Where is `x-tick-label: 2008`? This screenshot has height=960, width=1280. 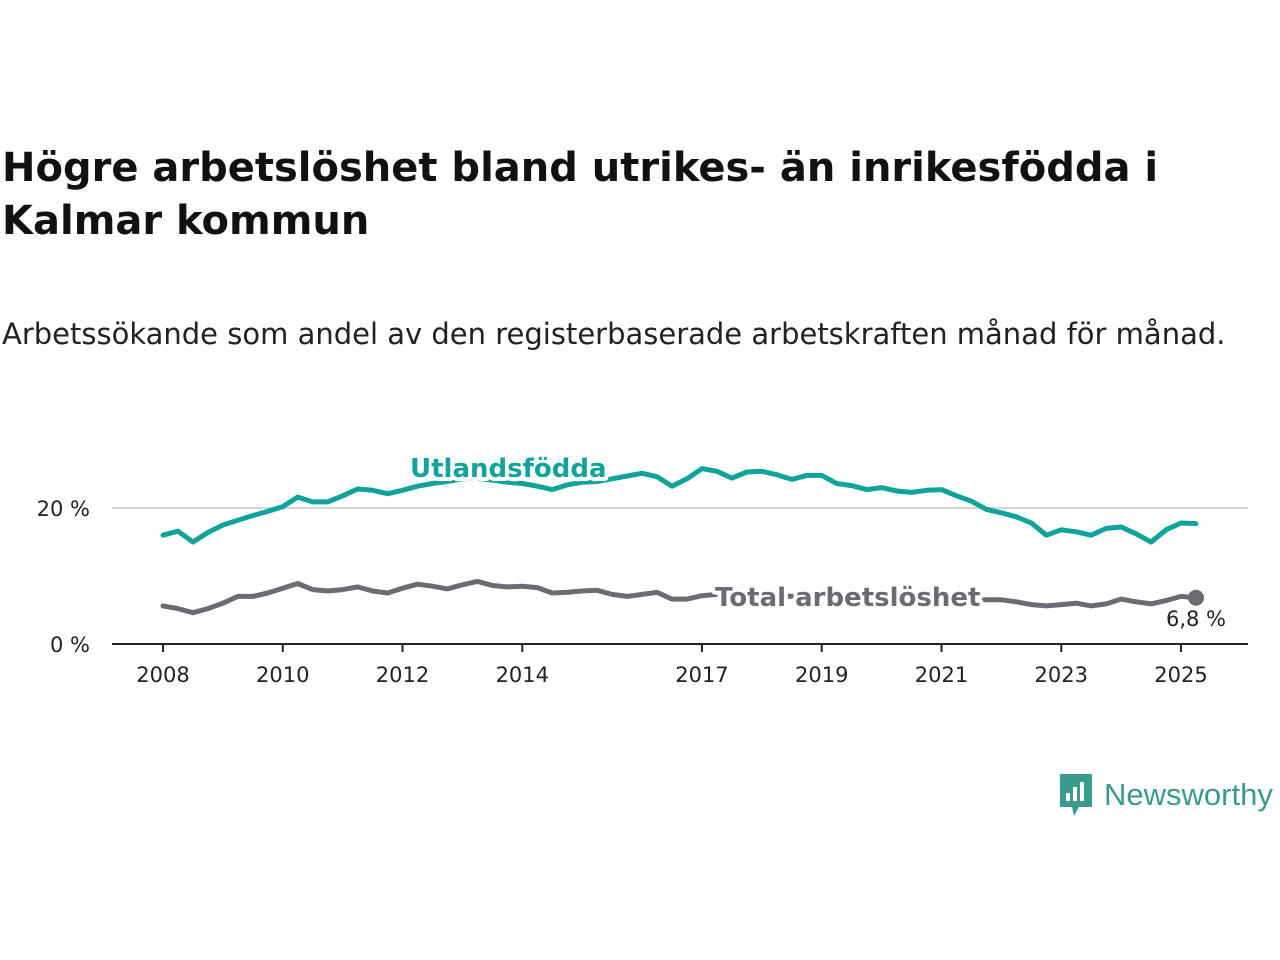 x-tick-label: 2008 is located at coordinates (162, 675).